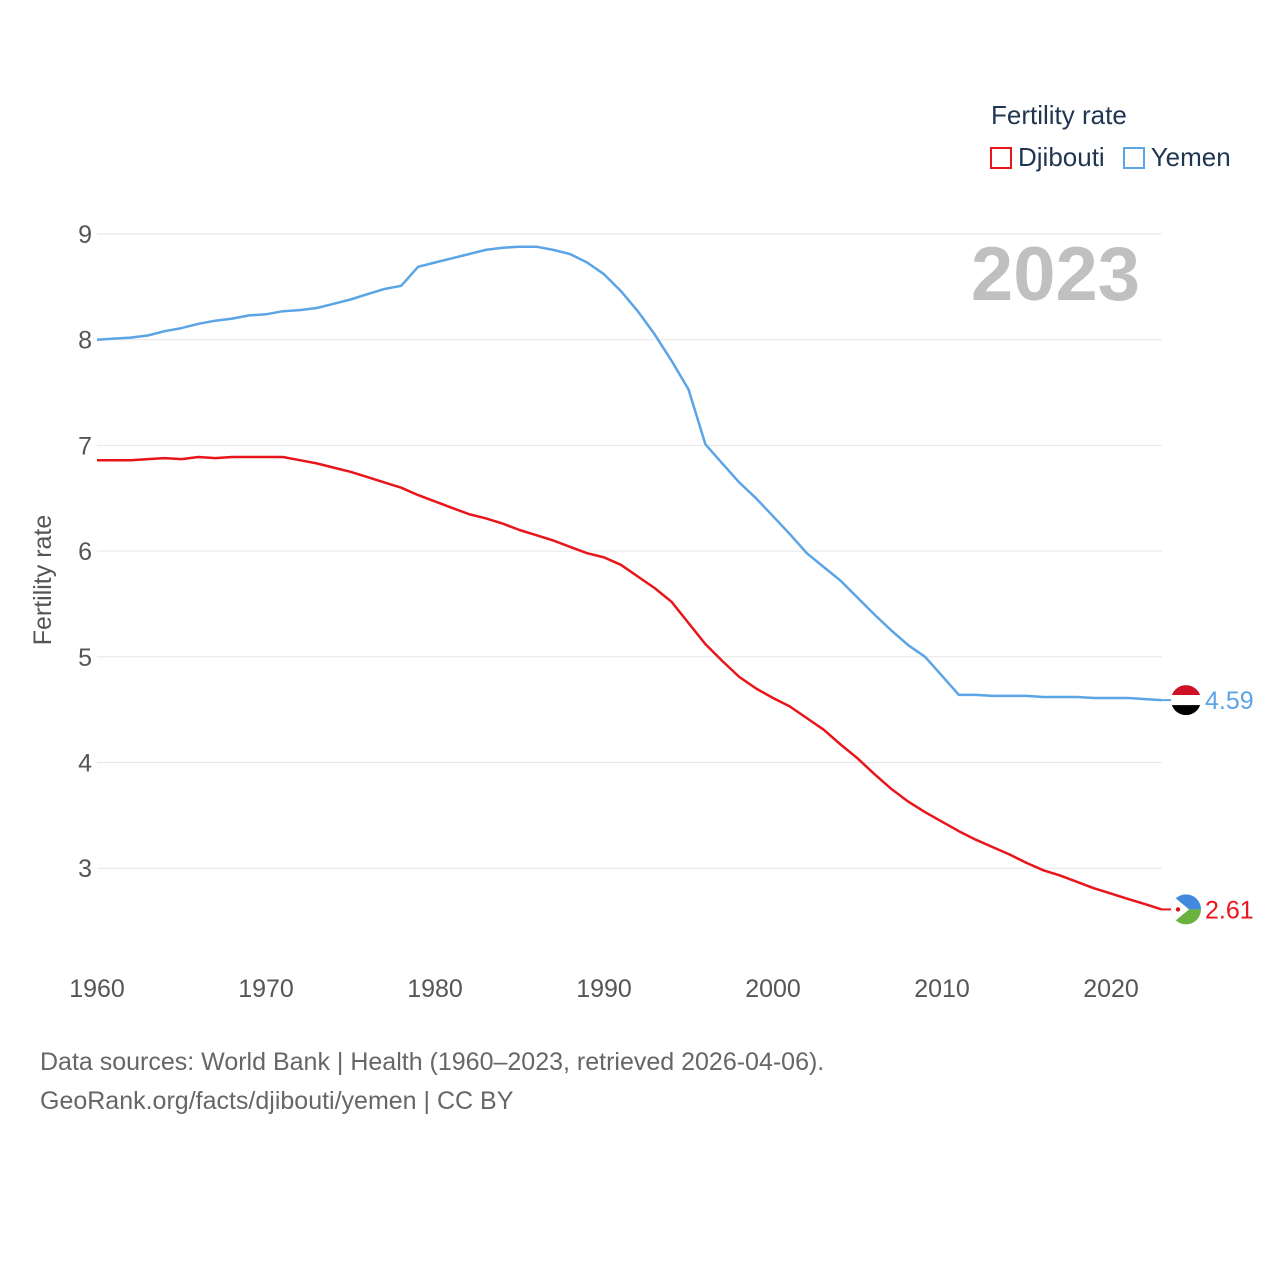 The image size is (1280, 1280). I want to click on x-tick-label: 1970, so click(266, 989).